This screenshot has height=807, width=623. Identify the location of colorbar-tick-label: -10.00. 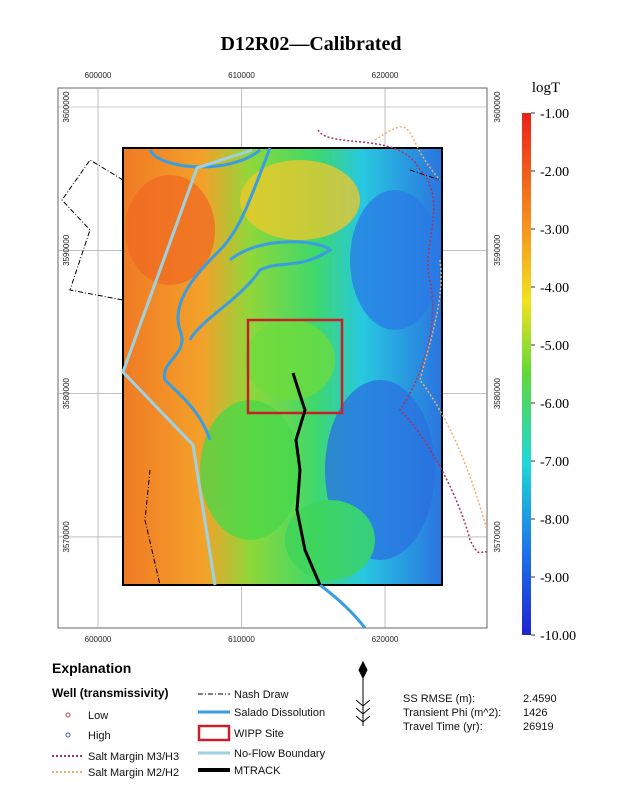
(558, 636).